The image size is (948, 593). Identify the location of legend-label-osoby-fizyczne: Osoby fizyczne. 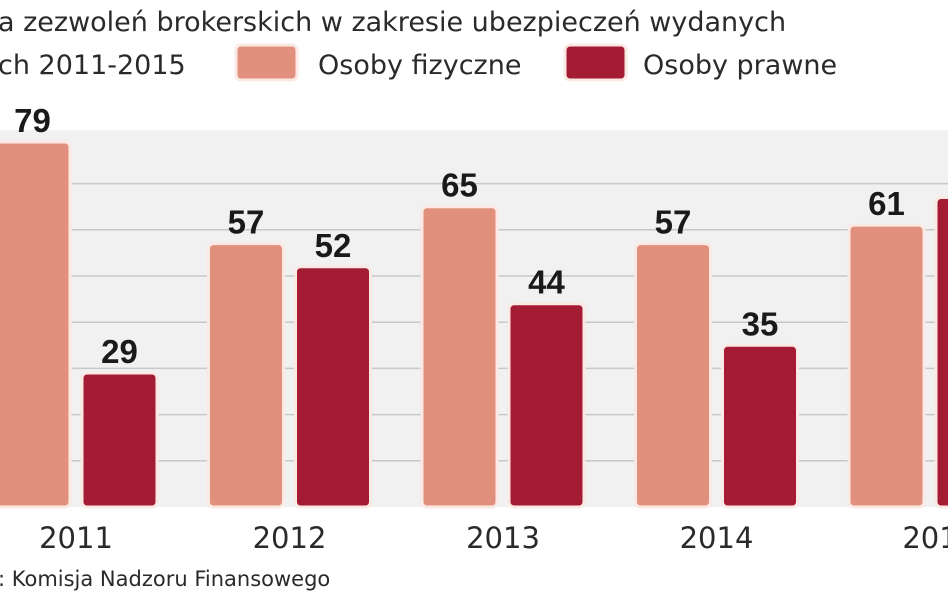
(419, 65).